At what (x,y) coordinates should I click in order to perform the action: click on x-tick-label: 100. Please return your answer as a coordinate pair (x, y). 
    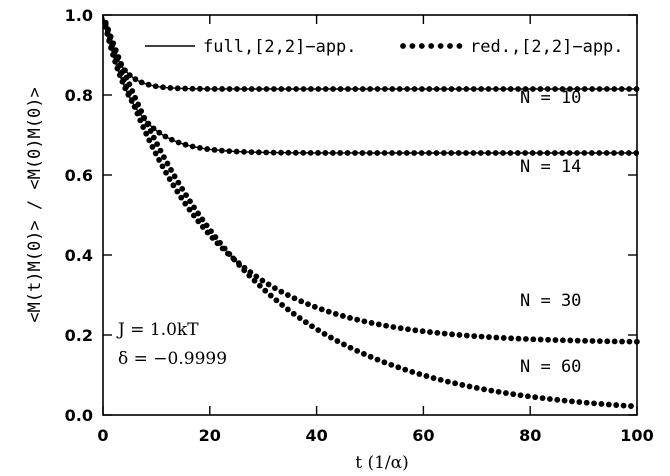
    Looking at the image, I should click on (636, 435).